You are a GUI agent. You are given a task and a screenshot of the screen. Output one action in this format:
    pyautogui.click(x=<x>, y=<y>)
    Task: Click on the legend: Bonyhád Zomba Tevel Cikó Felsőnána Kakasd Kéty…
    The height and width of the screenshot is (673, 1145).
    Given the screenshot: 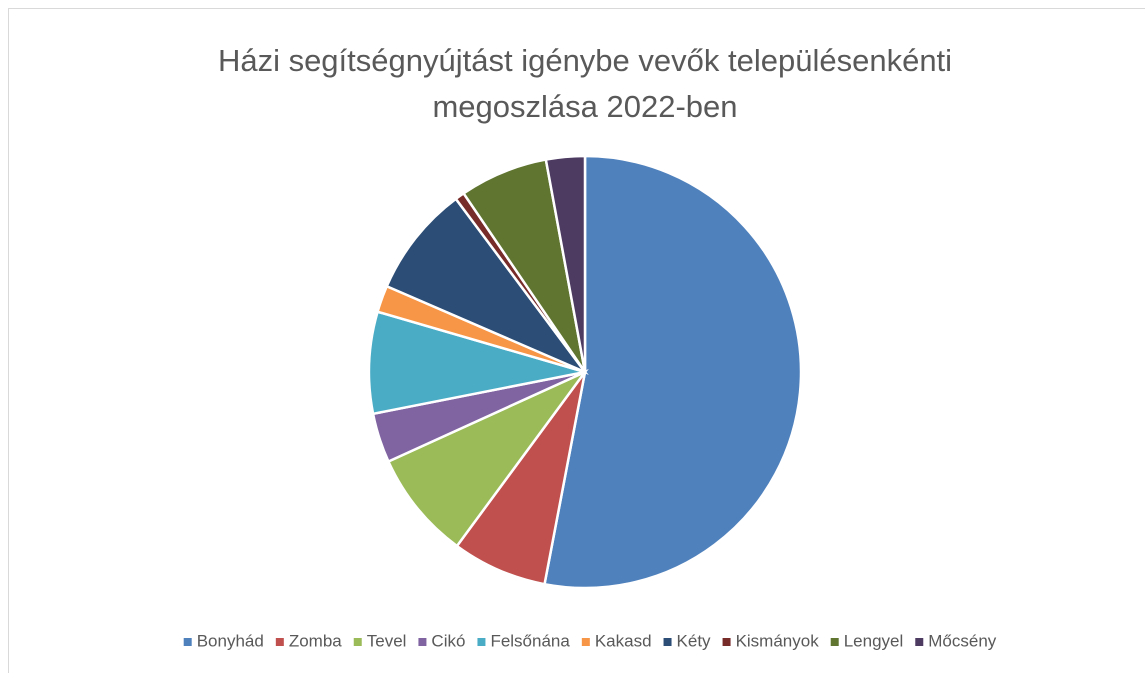 What is the action you would take?
    pyautogui.click(x=590, y=640)
    